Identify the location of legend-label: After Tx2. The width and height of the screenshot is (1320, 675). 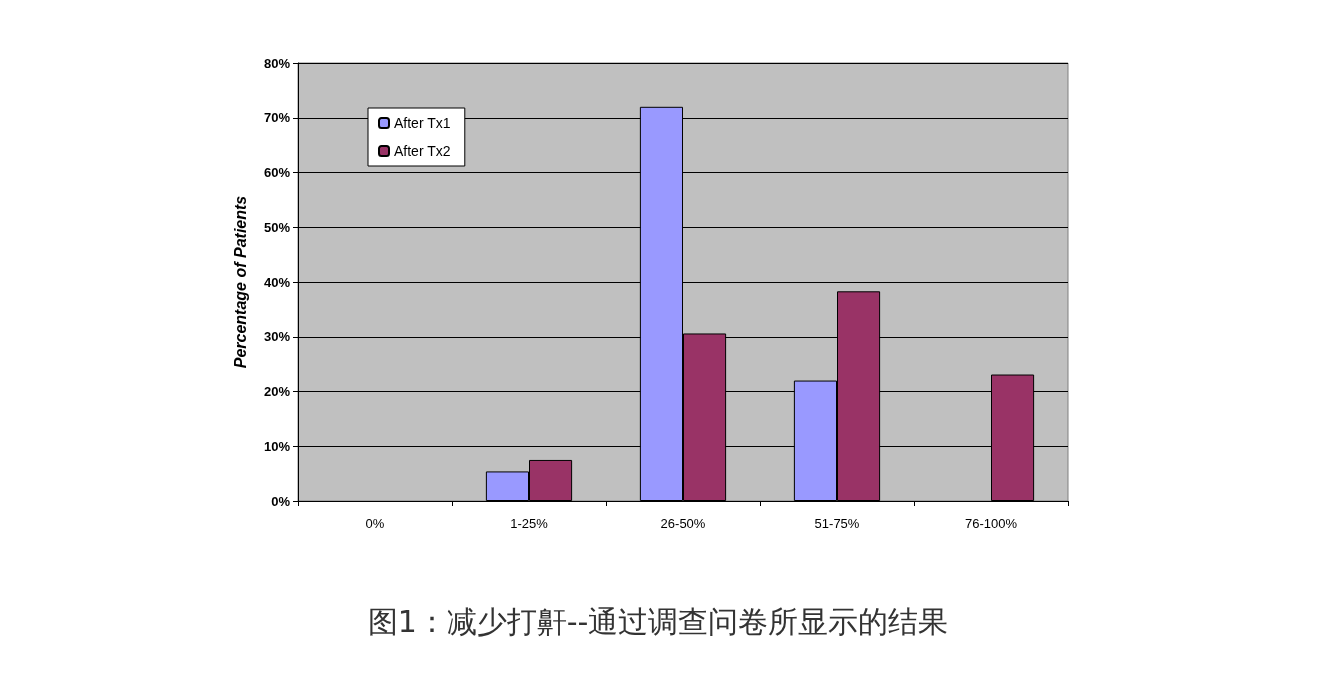
(422, 151).